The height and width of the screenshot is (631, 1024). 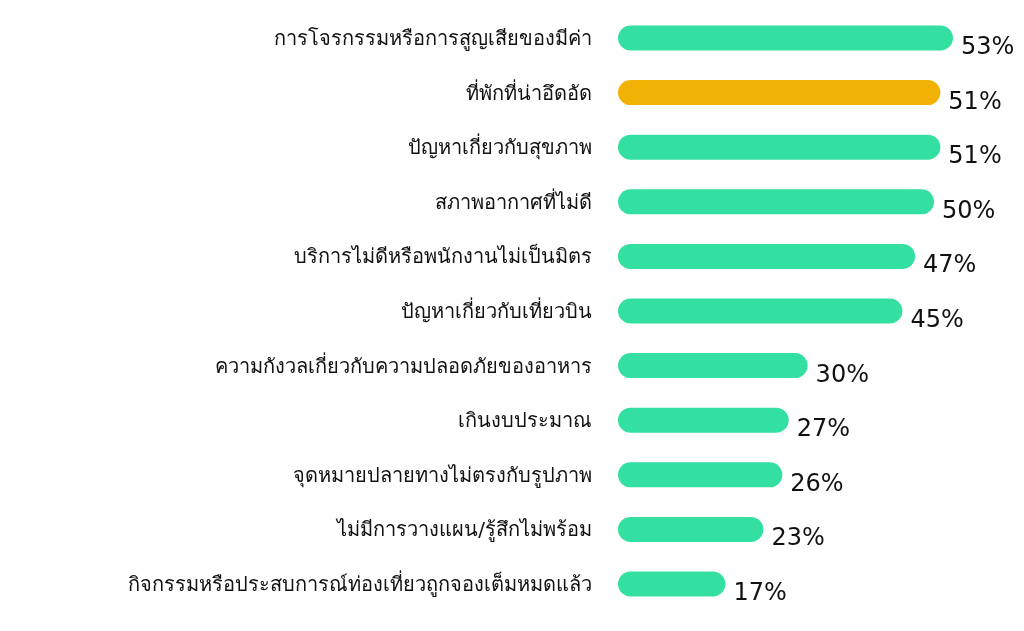 What do you see at coordinates (969, 209) in the screenshot?
I see `value-label: 50%` at bounding box center [969, 209].